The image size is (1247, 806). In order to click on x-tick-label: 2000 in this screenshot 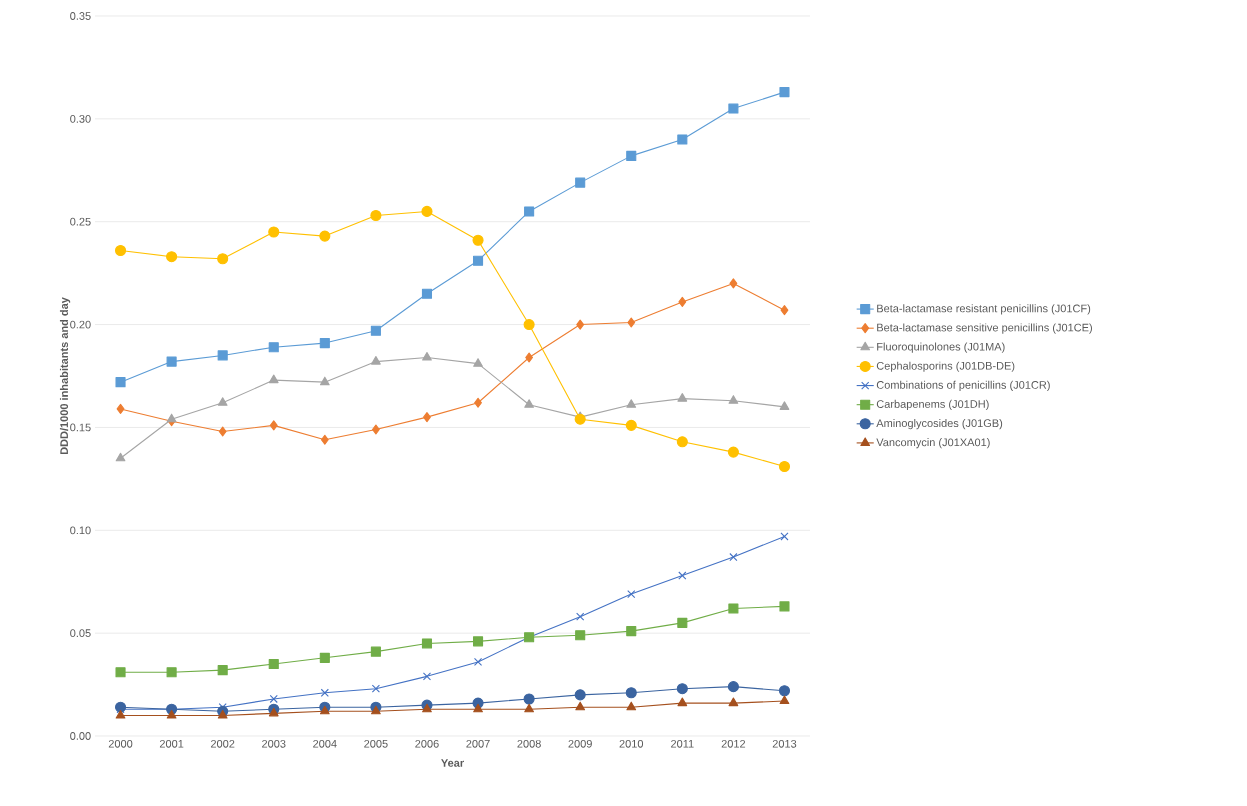, I will do `click(120, 743)`.